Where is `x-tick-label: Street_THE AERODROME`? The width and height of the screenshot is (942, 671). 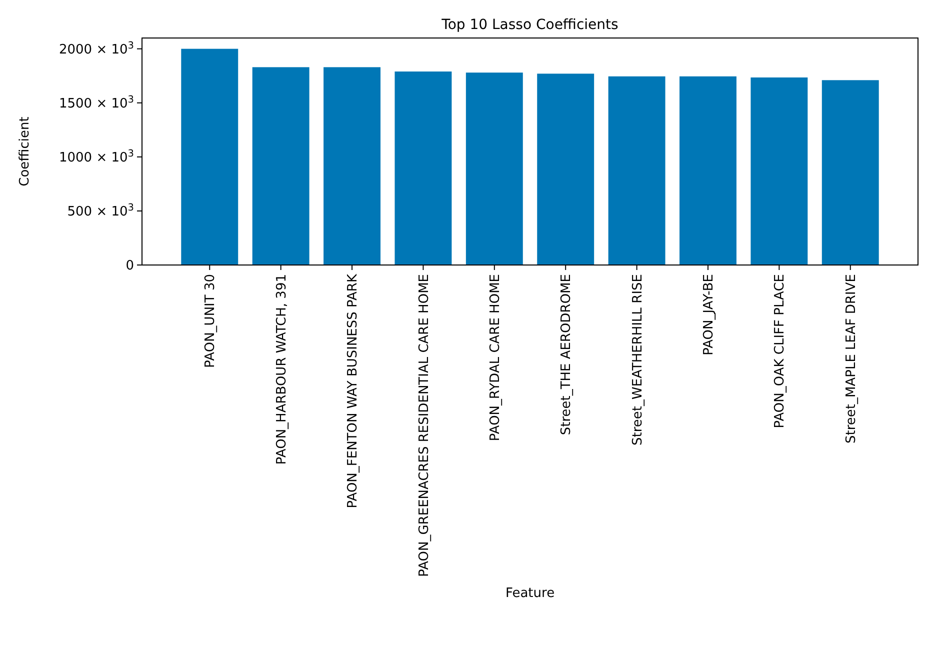
x-tick-label: Street_THE AERODROME is located at coordinates (566, 355).